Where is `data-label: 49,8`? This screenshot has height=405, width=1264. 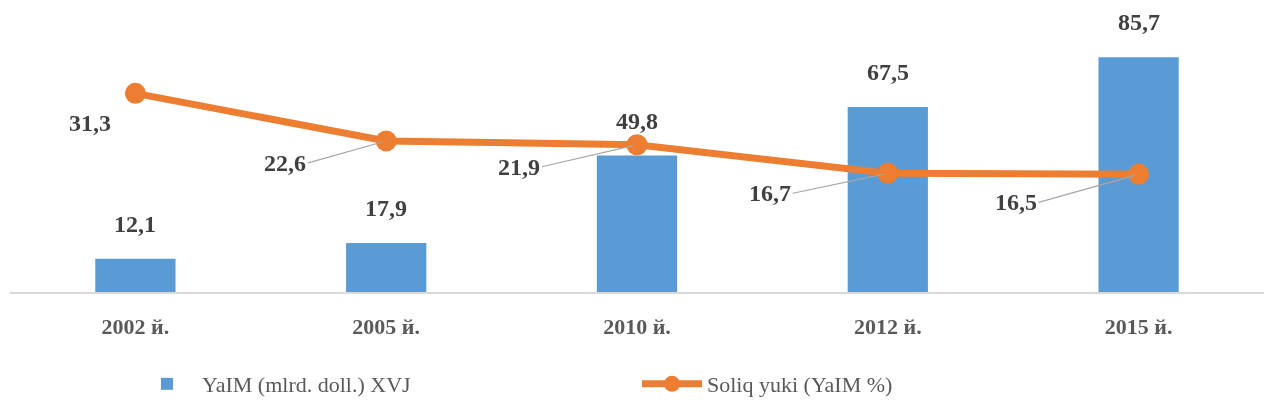
data-label: 49,8 is located at coordinates (637, 121).